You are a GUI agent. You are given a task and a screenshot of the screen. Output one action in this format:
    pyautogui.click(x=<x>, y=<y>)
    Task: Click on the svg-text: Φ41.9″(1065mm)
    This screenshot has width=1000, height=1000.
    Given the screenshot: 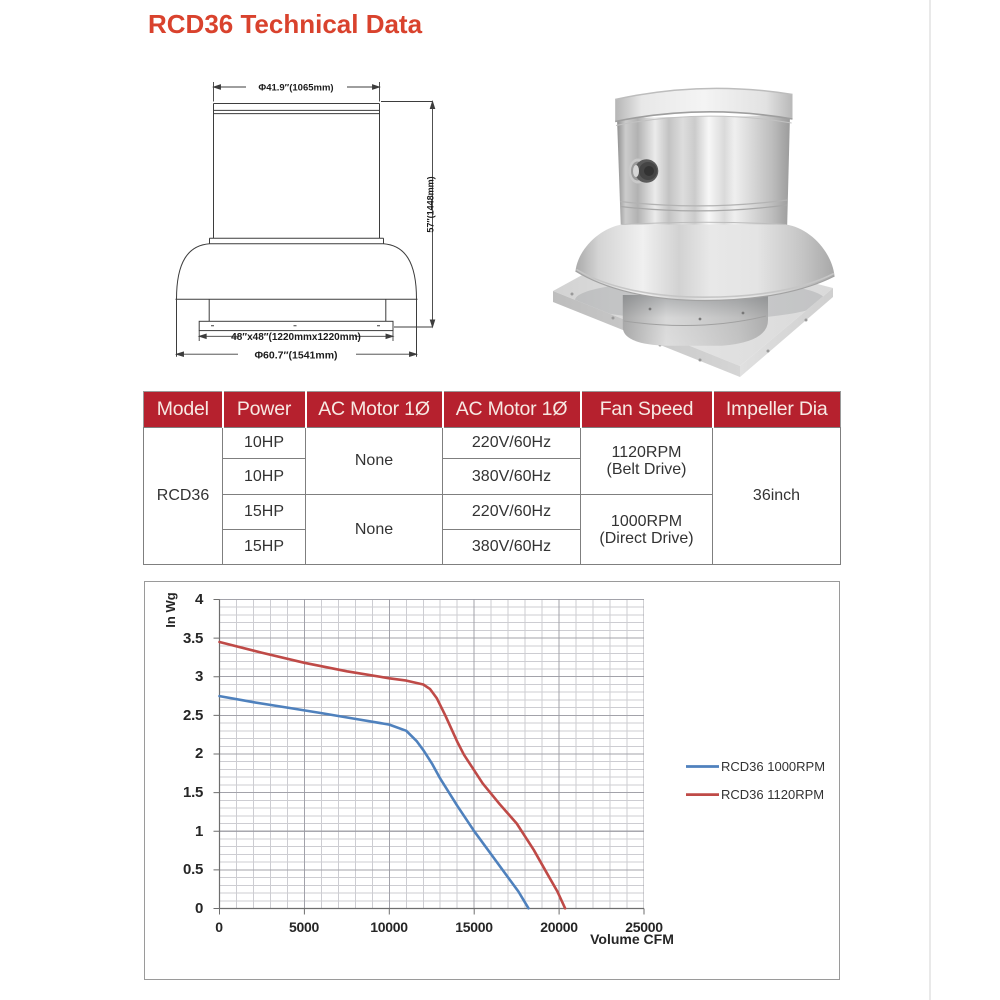 What is the action you would take?
    pyautogui.click(x=295, y=88)
    